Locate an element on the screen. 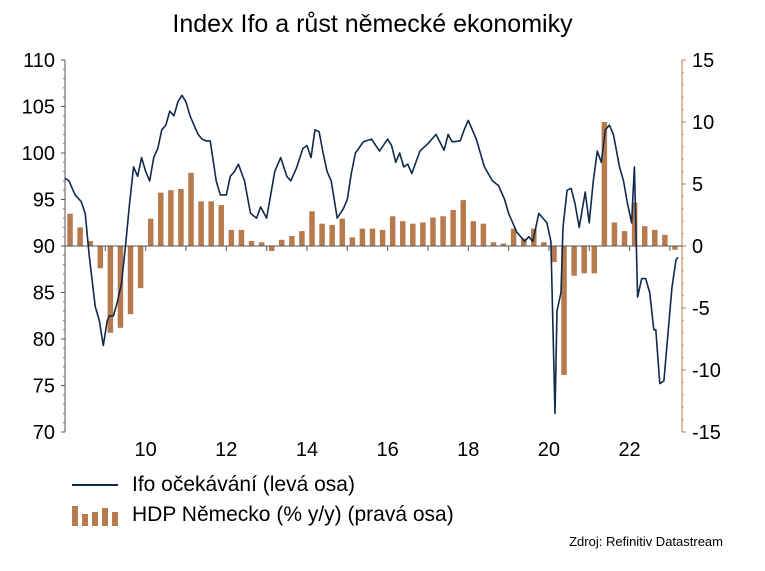  legend-item-ifo: Ifo očekávání (levá osa) is located at coordinates (213, 485).